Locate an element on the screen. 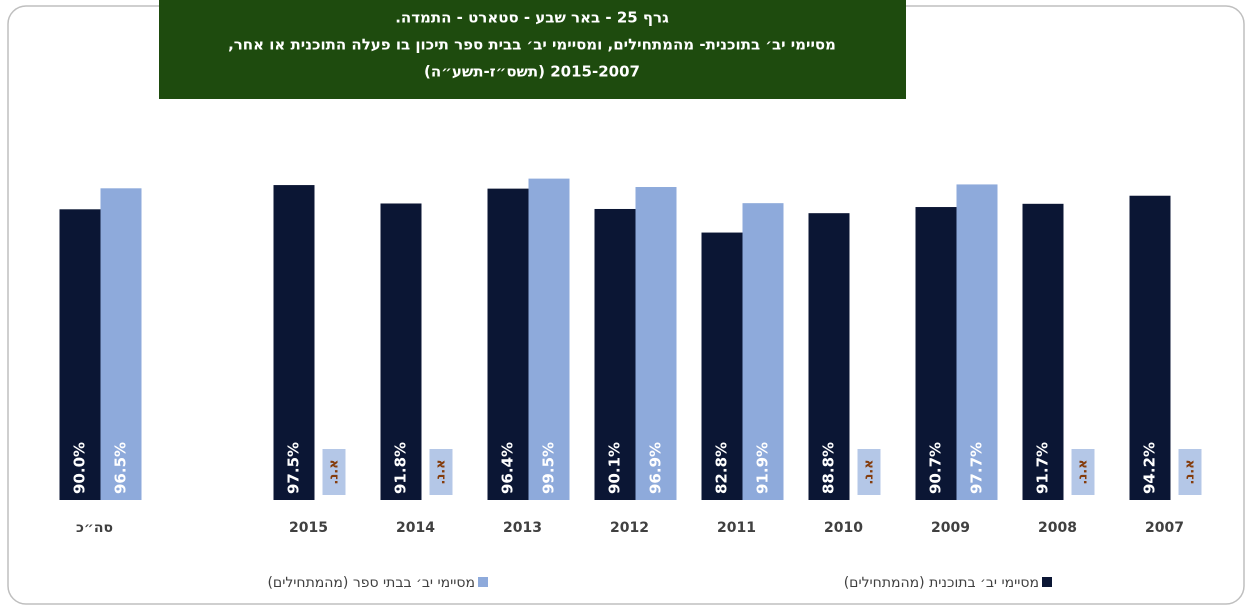 This screenshot has width=1252, height=608. x-tick-label: 2015 is located at coordinates (308, 528).